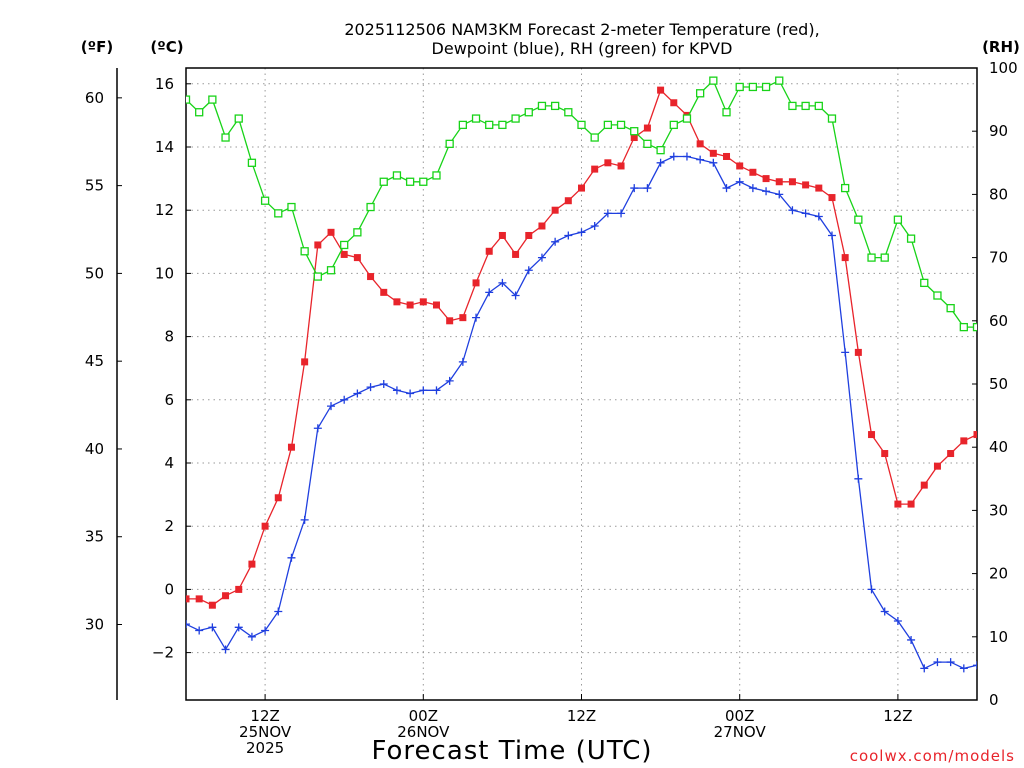  Describe the element at coordinates (163, 653) in the screenshot. I see `celsius-tick-label: −2` at that location.